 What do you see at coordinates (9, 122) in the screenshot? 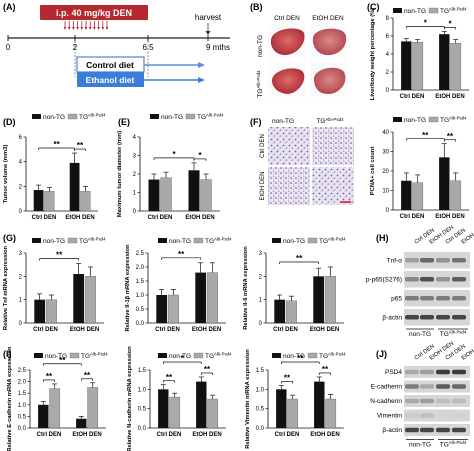
I see `panel-label-d: (D)` at bounding box center [9, 122].